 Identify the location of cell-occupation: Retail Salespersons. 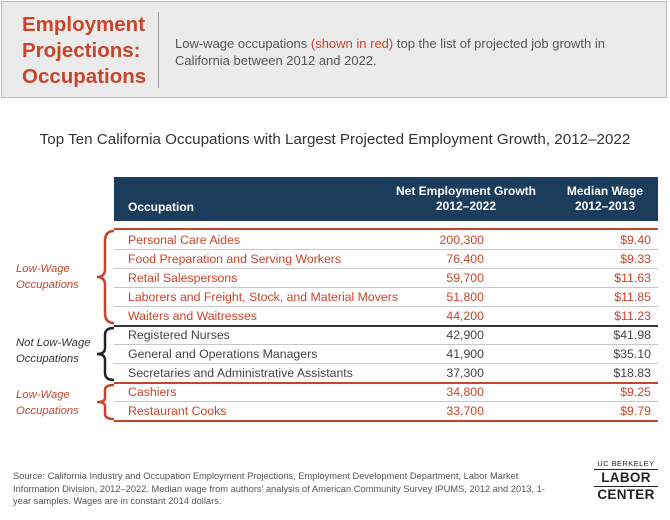
(183, 278).